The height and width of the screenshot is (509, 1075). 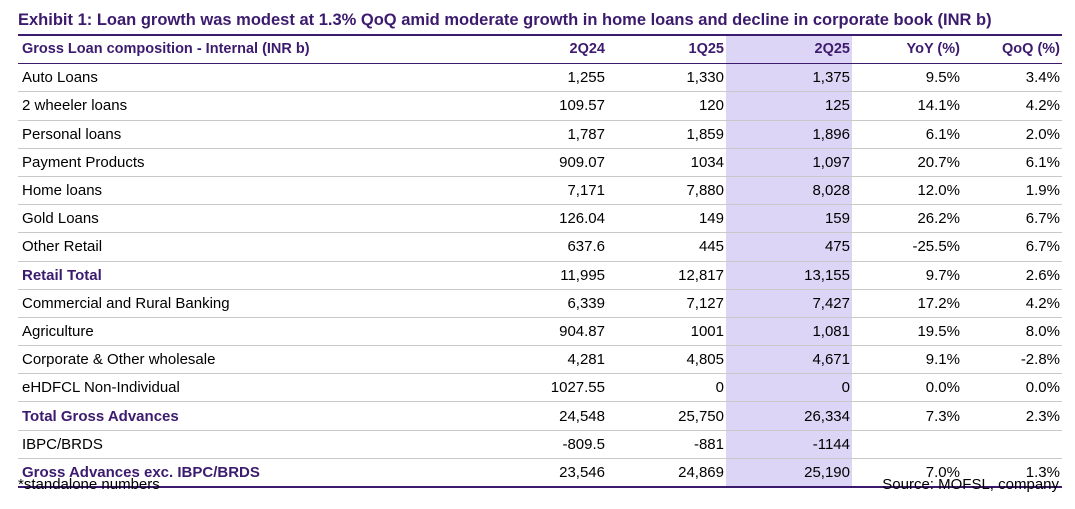 What do you see at coordinates (174, 444) in the screenshot?
I see `row-label: IBPC/BRDS` at bounding box center [174, 444].